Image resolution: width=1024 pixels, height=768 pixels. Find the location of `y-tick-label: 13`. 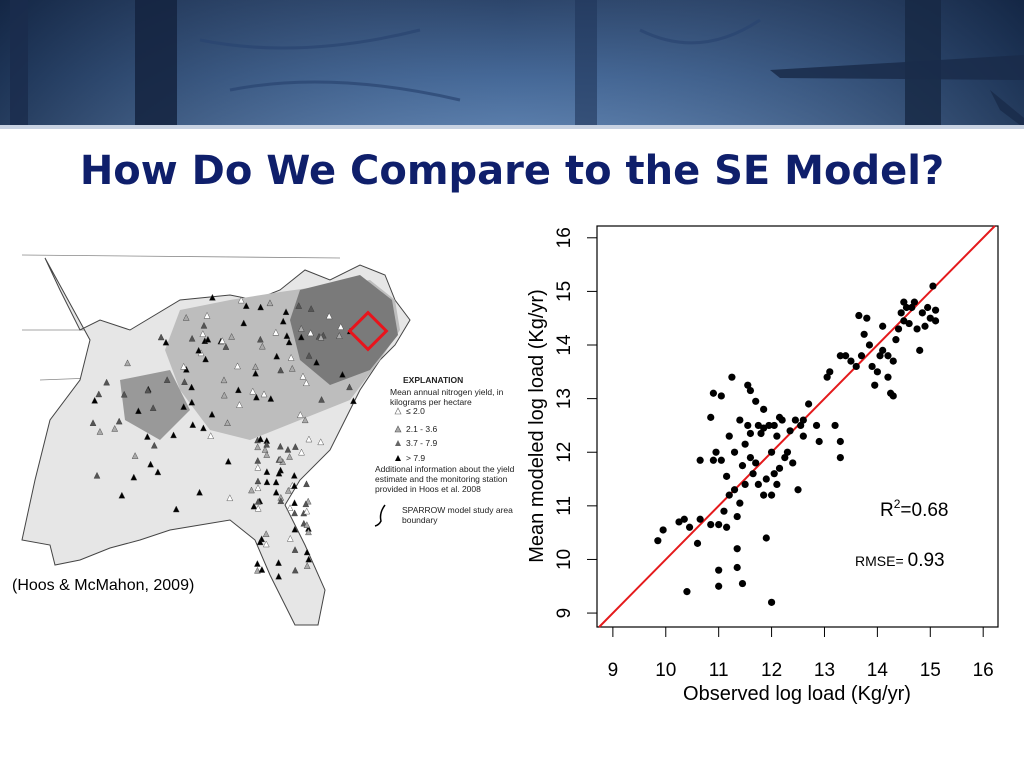

y-tick-label: 13 is located at coordinates (564, 398).